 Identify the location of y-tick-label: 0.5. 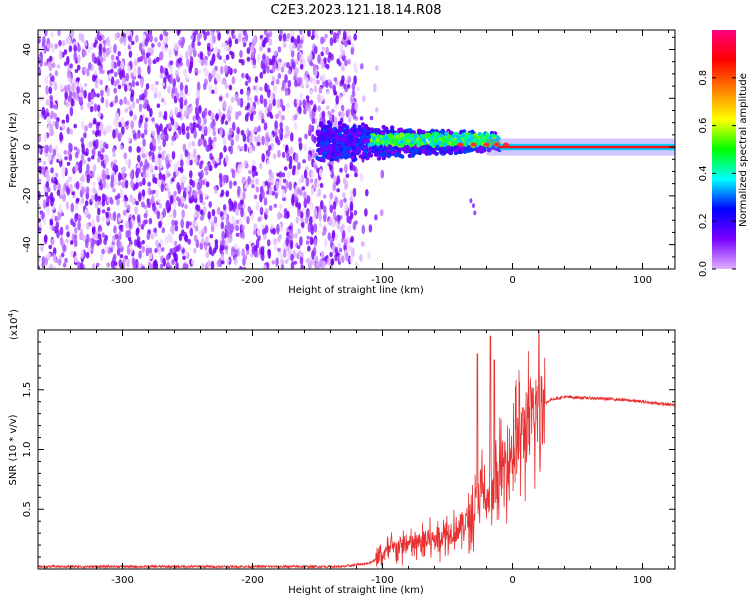
(27, 509).